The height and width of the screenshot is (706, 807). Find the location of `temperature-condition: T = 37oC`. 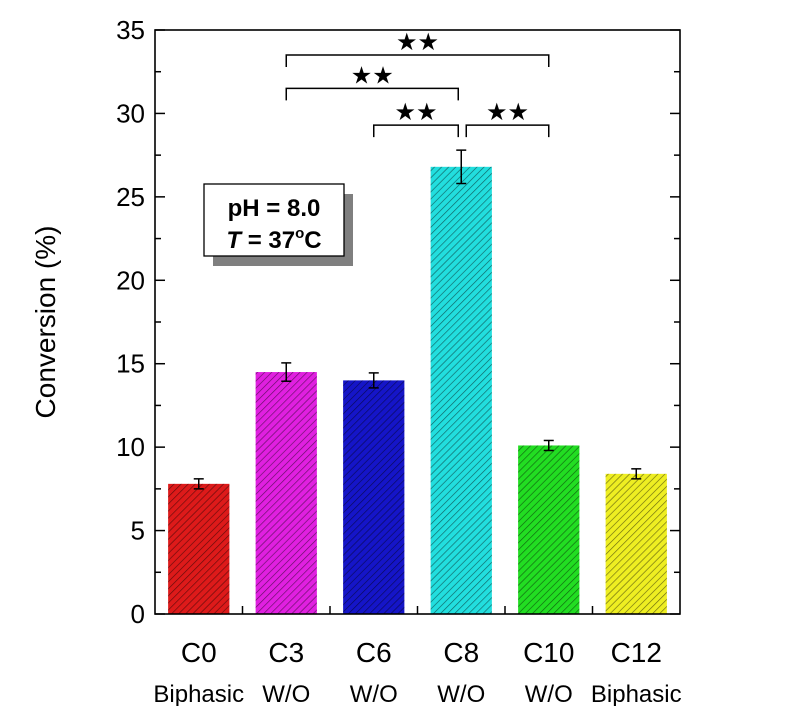

temperature-condition: T = 37oC is located at coordinates (273, 239).